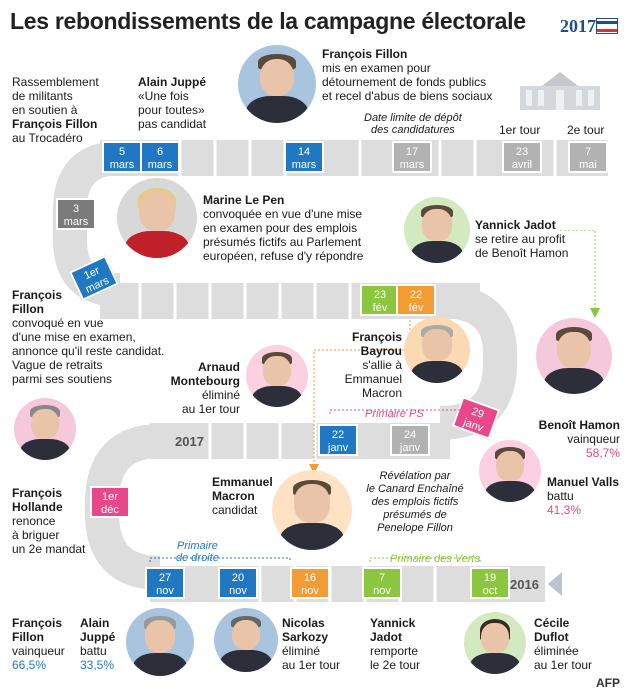 Image resolution: width=630 pixels, height=694 pixels. Describe the element at coordinates (520, 130) in the screenshot. I see `tour1-label: 1er tour` at that location.